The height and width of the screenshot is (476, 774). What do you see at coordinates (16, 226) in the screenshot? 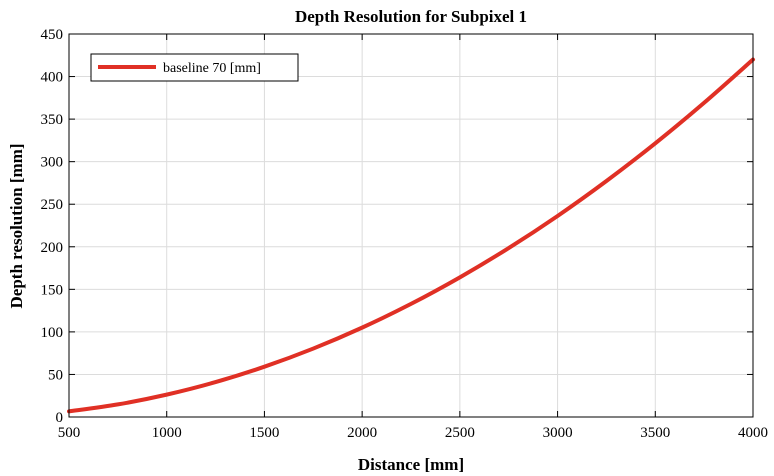
I see `y-axis-label: Depth resolution [mm]` at bounding box center [16, 226].